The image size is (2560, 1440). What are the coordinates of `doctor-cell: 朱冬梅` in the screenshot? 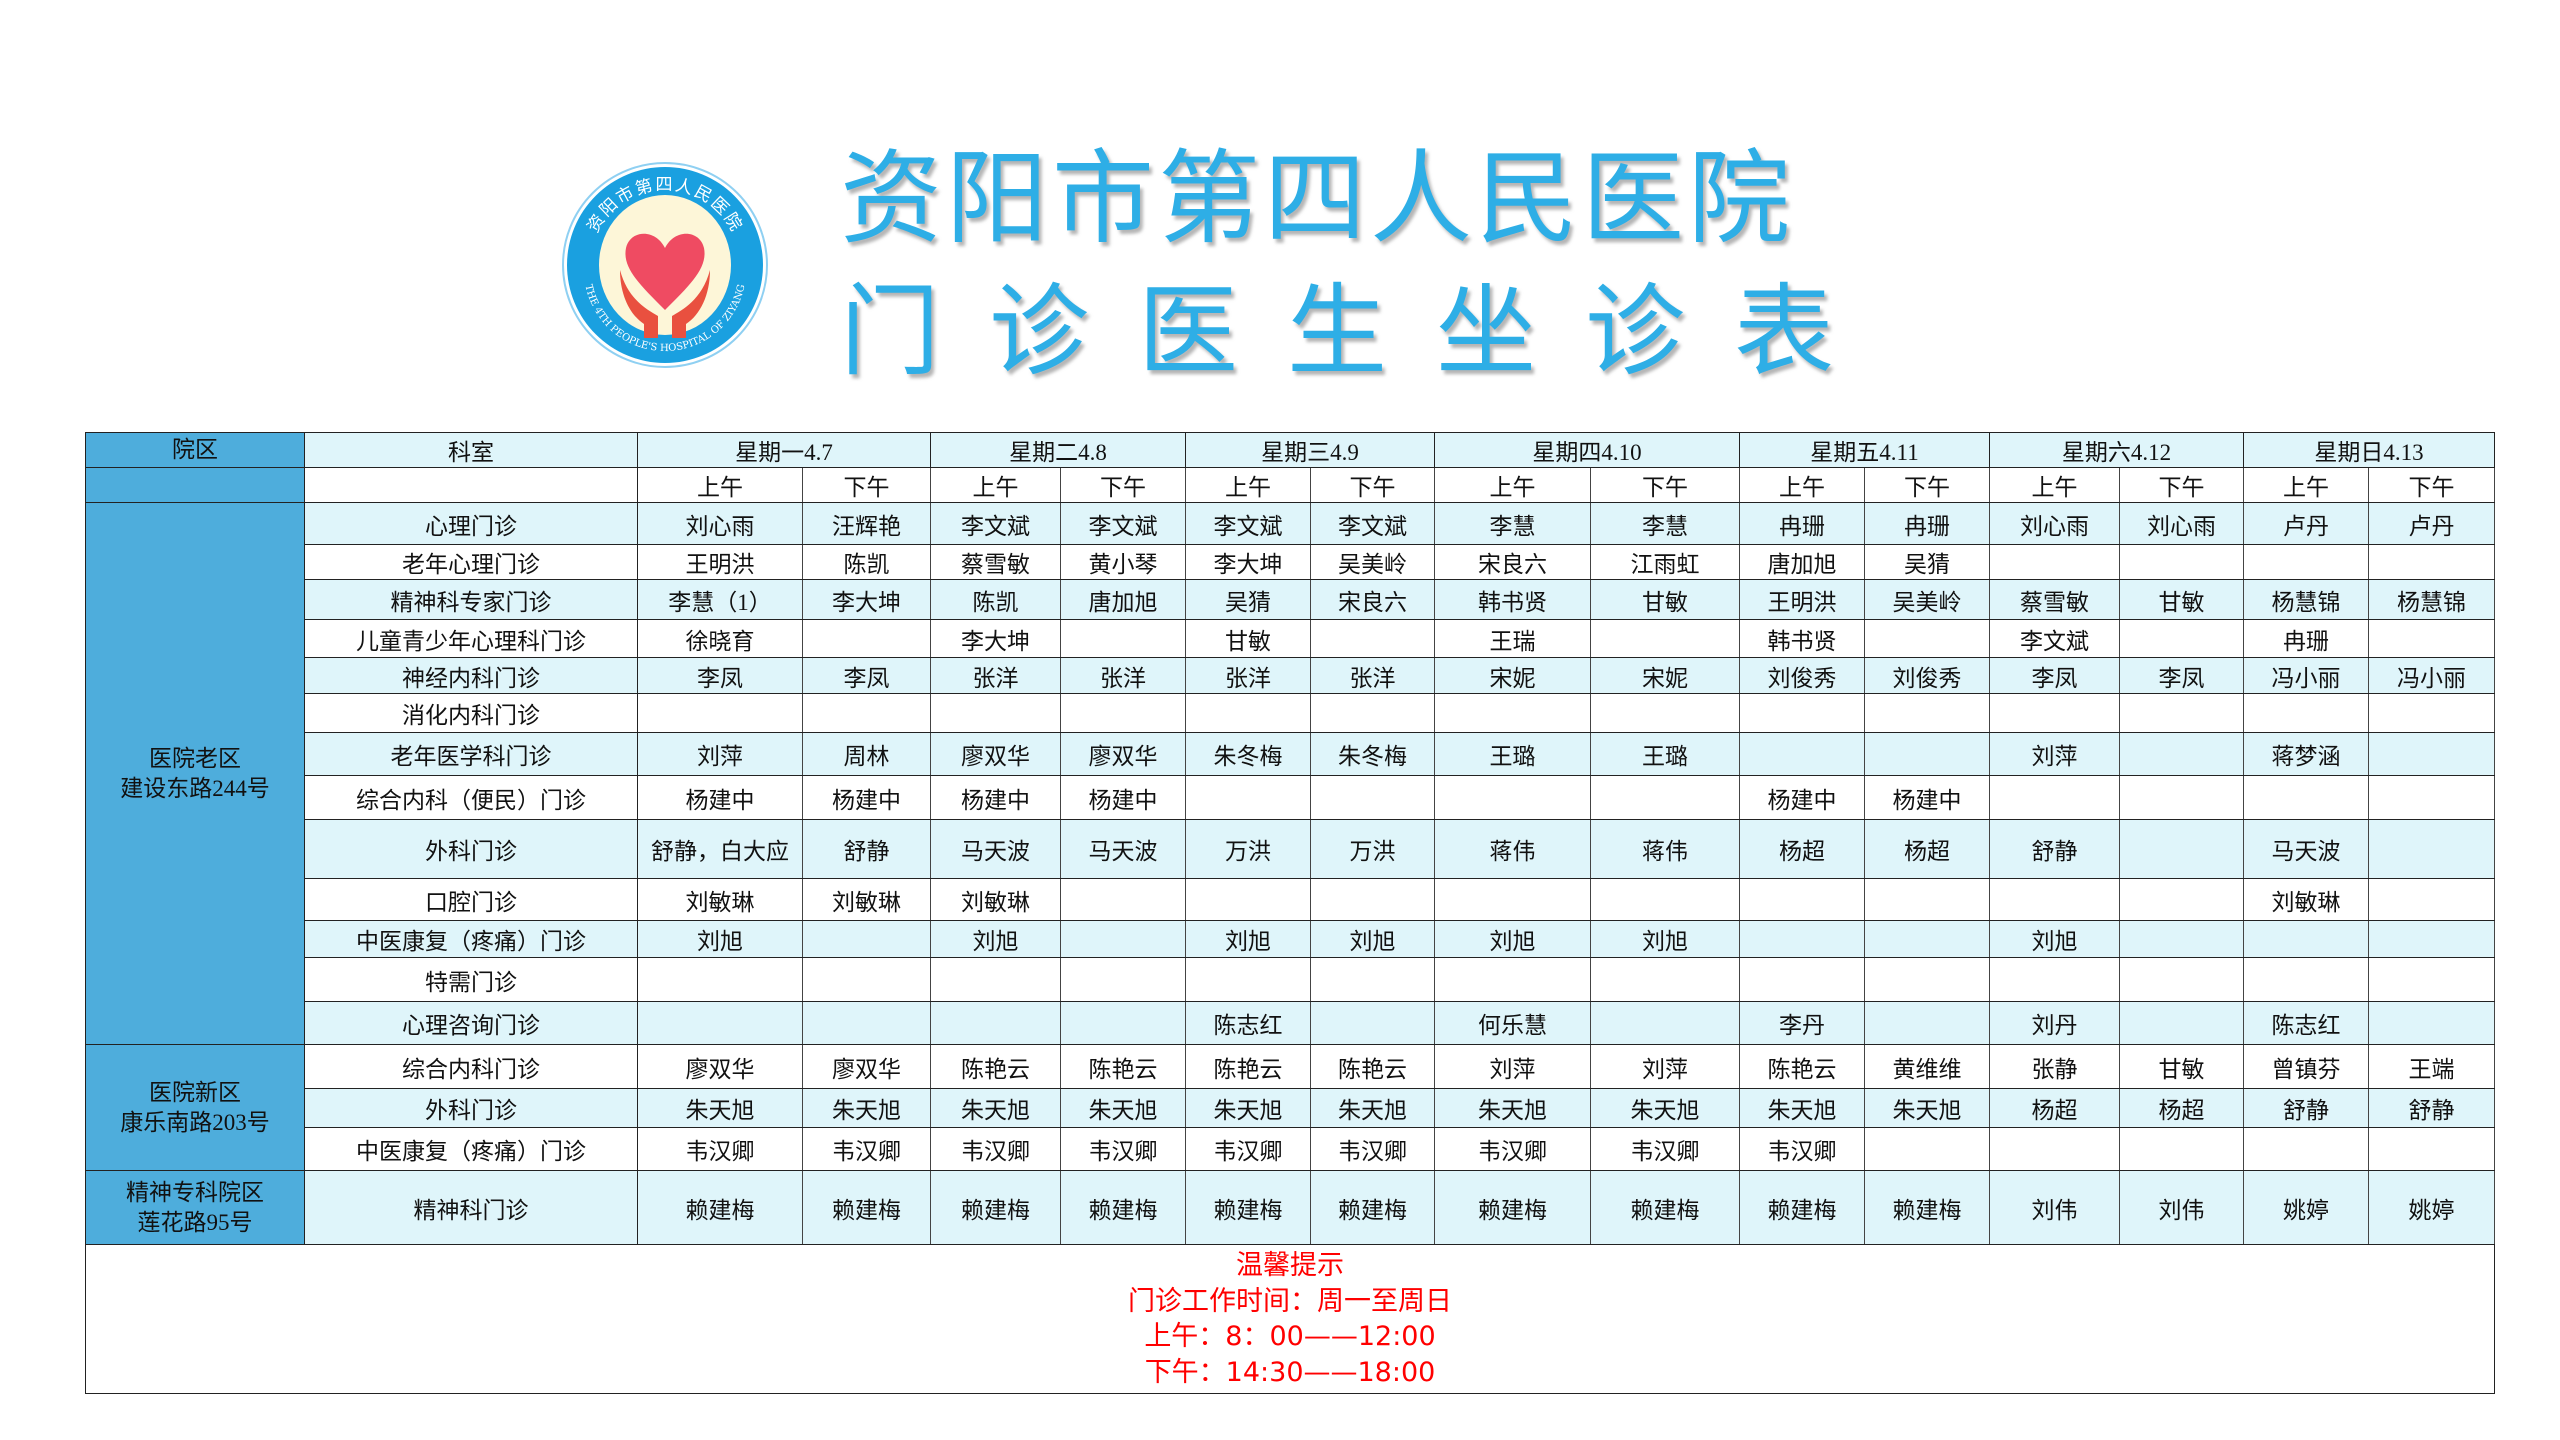 It's located at (1248, 754).